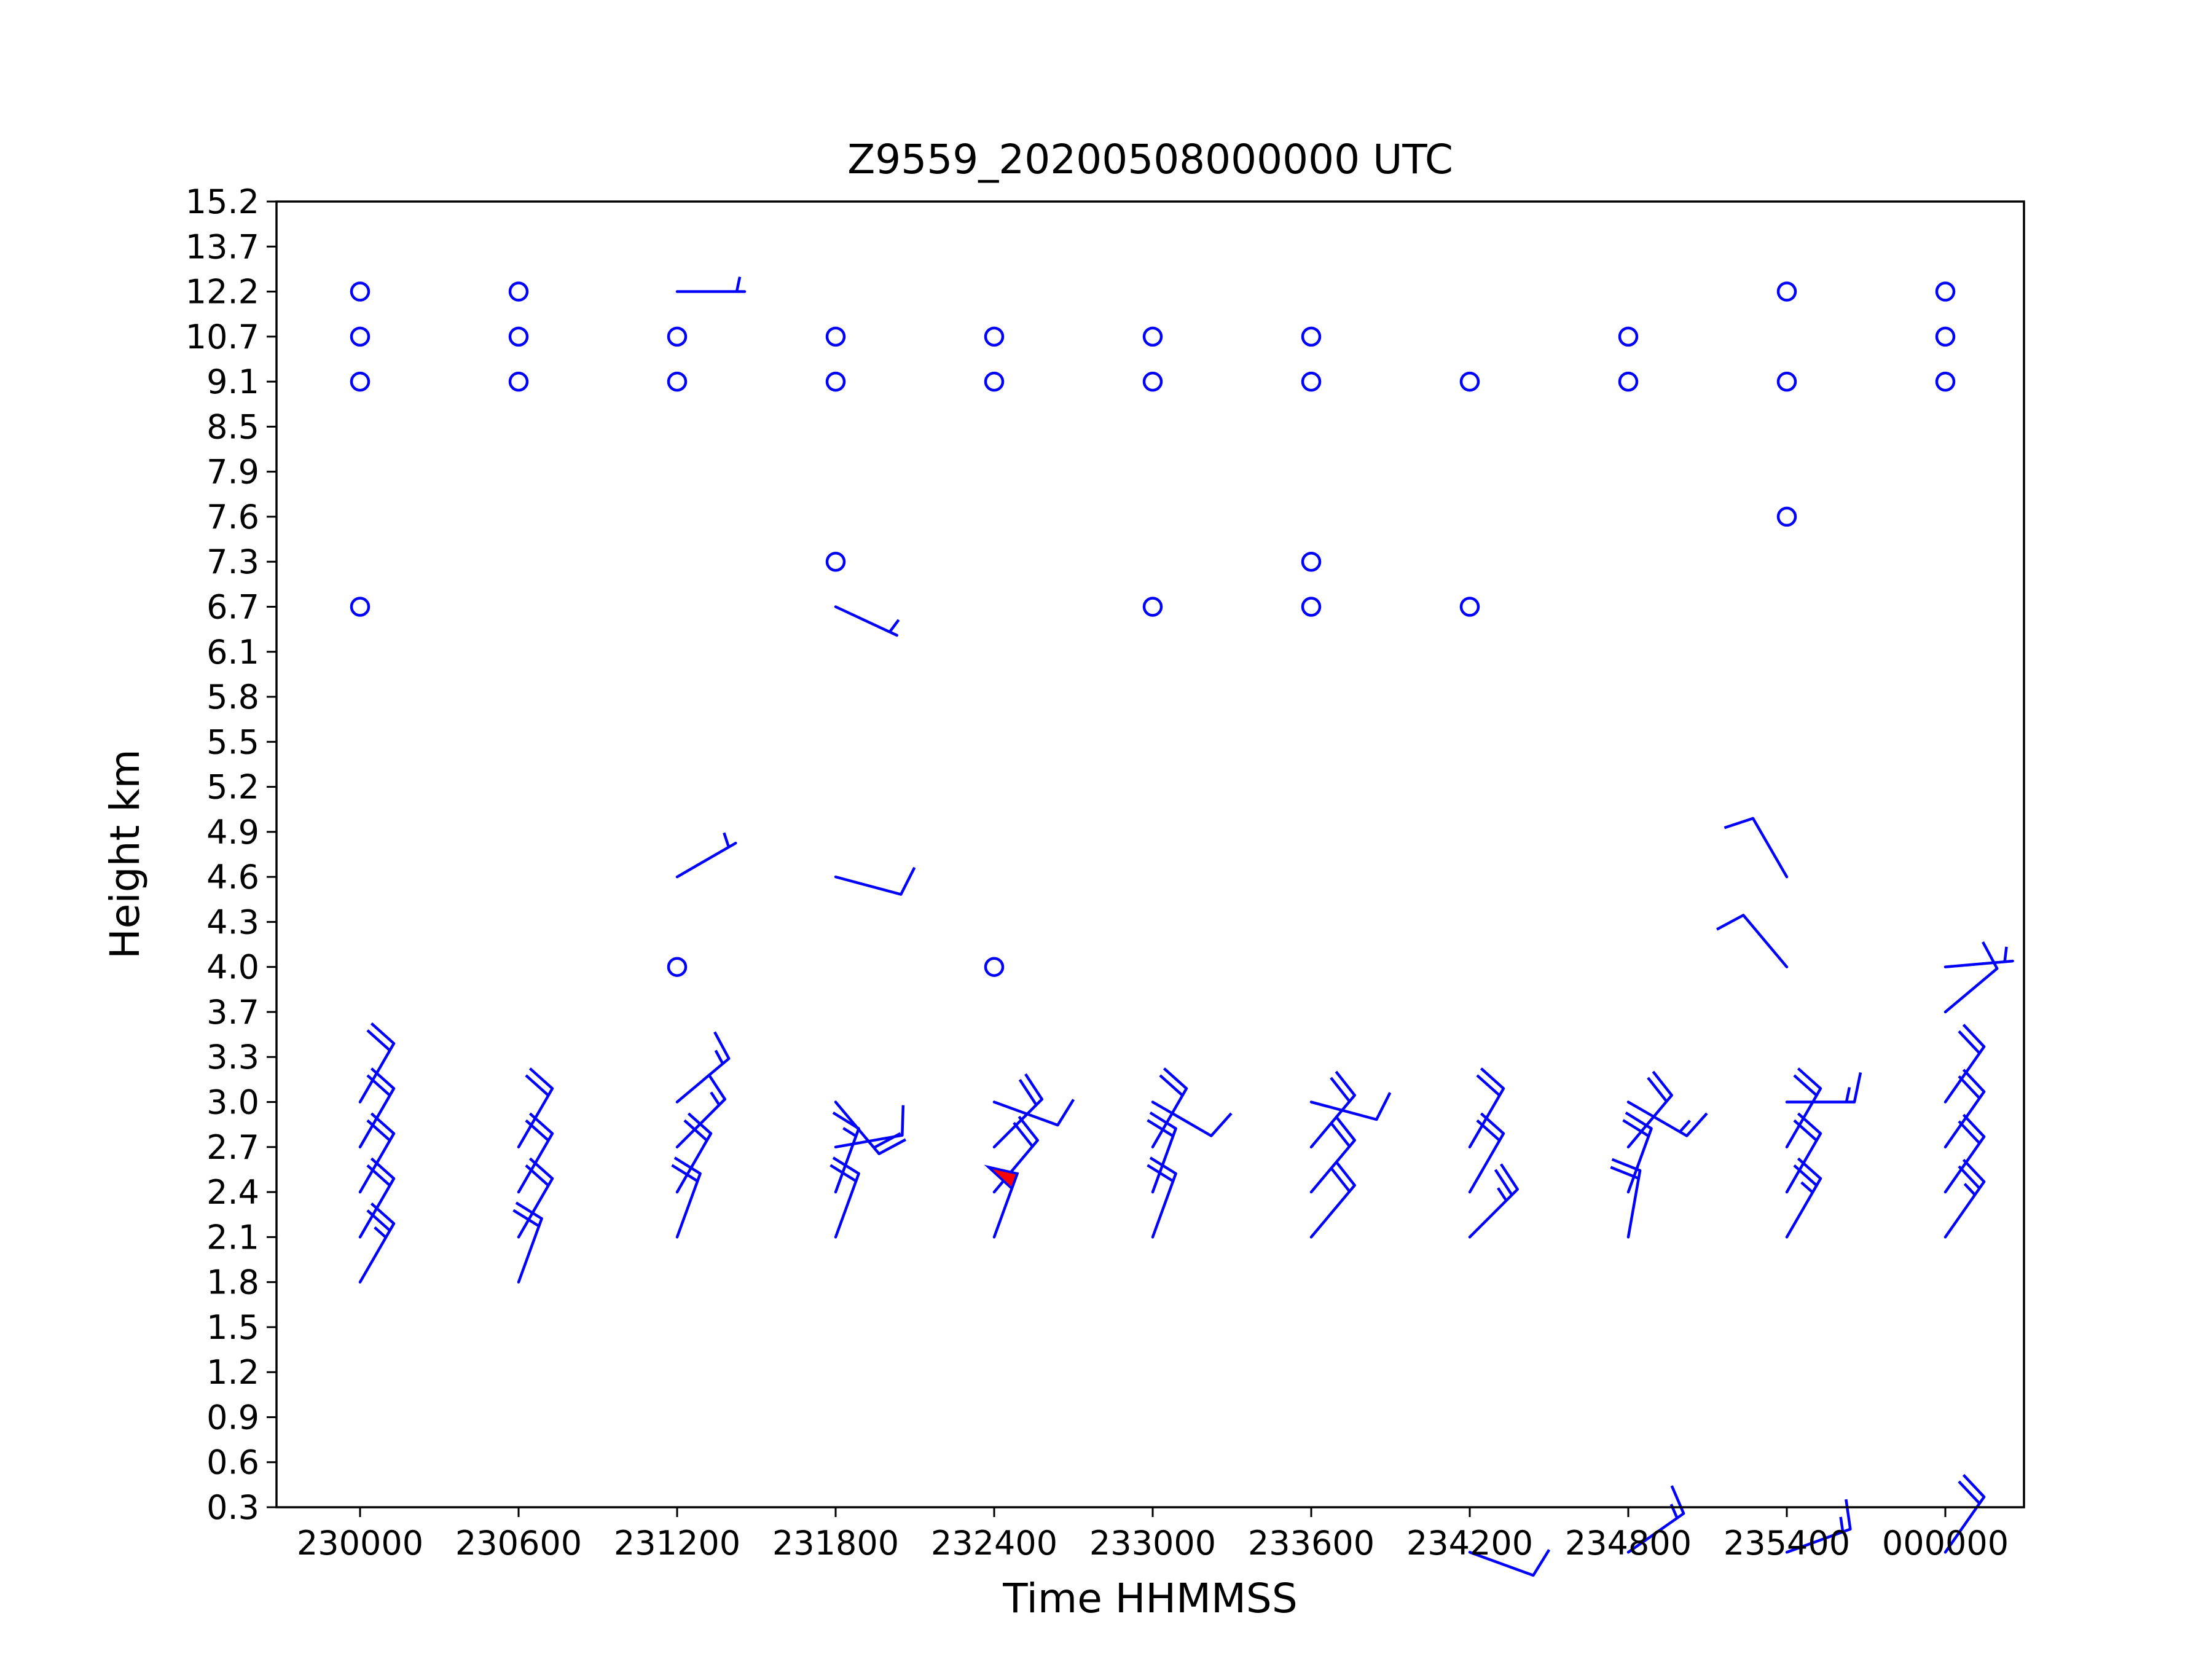 The image size is (2212, 1659). What do you see at coordinates (1001, 1177) in the screenshot?
I see `barb-pennant` at bounding box center [1001, 1177].